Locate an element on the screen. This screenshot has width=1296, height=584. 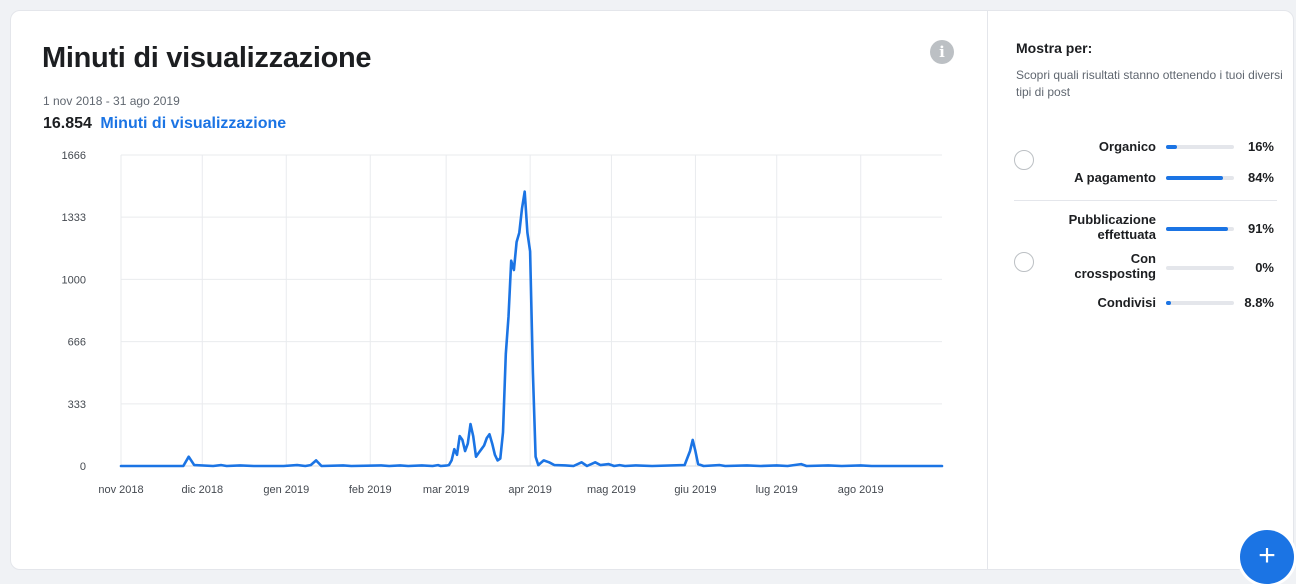
x-tick-label: mar 2019 is located at coordinates (446, 490).